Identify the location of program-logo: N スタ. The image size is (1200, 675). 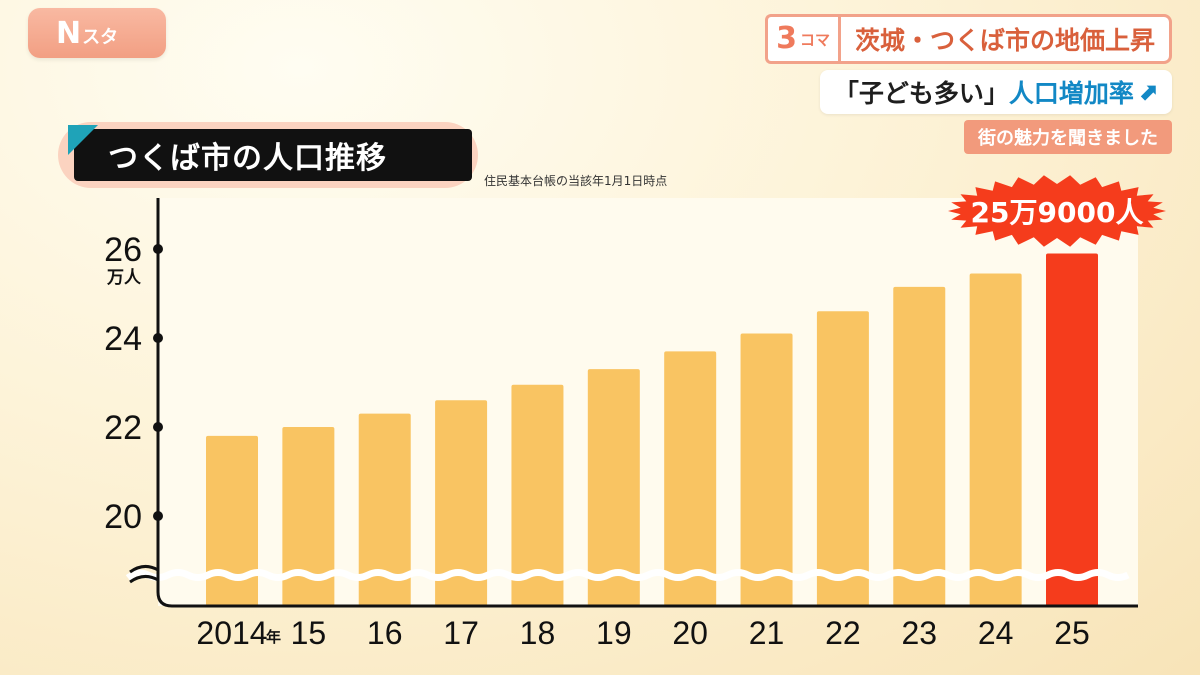
(97, 33).